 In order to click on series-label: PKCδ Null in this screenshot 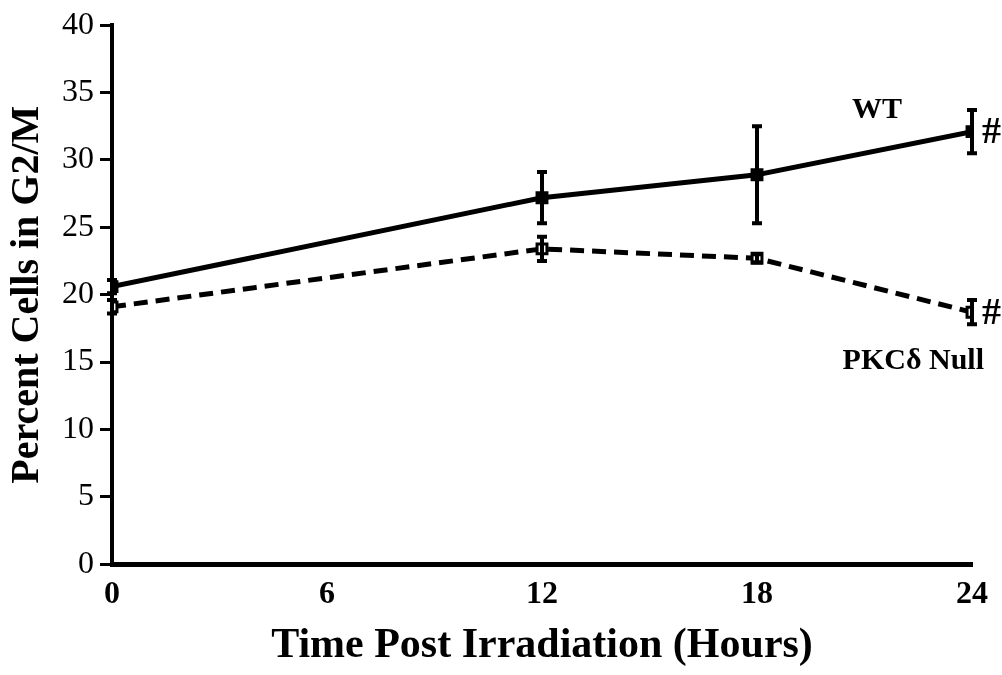, I will do `click(913, 358)`.